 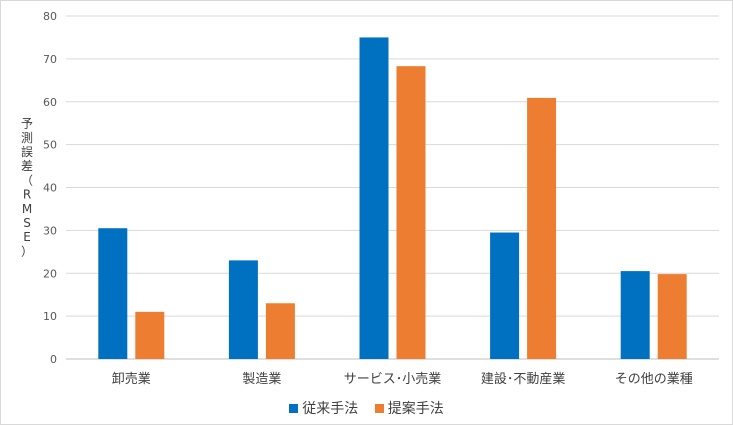 What do you see at coordinates (654, 379) in the screenshot?
I see `x-category-label: その他の業種` at bounding box center [654, 379].